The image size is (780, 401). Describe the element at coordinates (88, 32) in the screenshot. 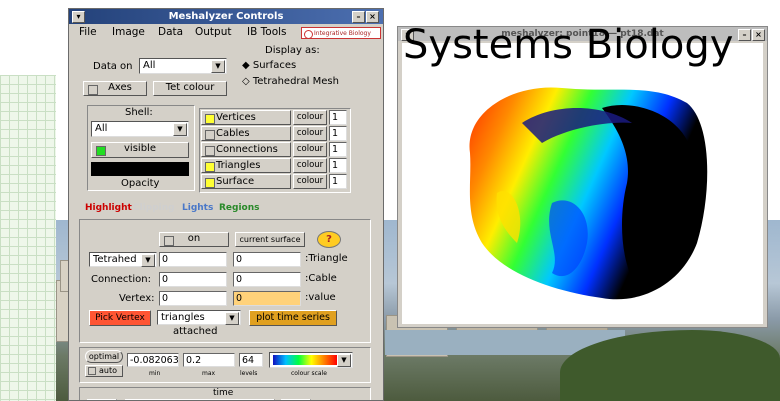

I see `menu-file: File` at that location.